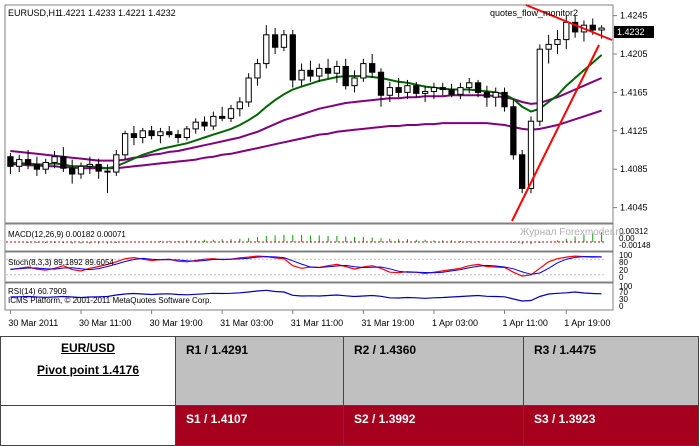  I want to click on r2-cell: R2 / 1.4360, so click(433, 371).